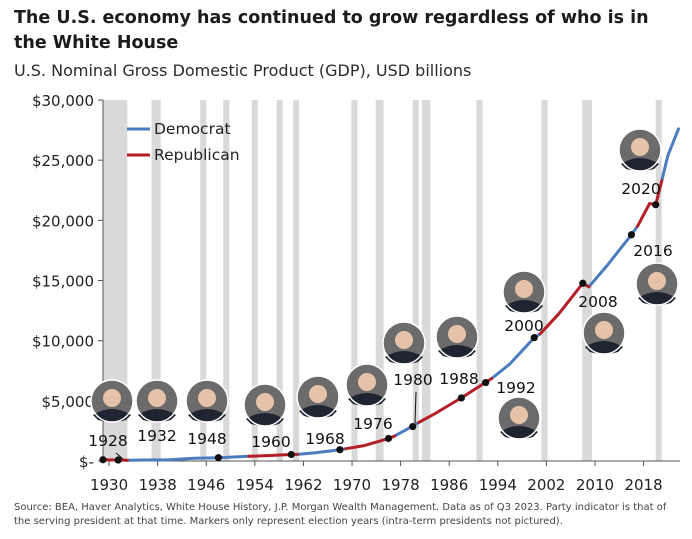  What do you see at coordinates (197, 155) in the screenshot?
I see `legend-republican-label: Republican` at bounding box center [197, 155].